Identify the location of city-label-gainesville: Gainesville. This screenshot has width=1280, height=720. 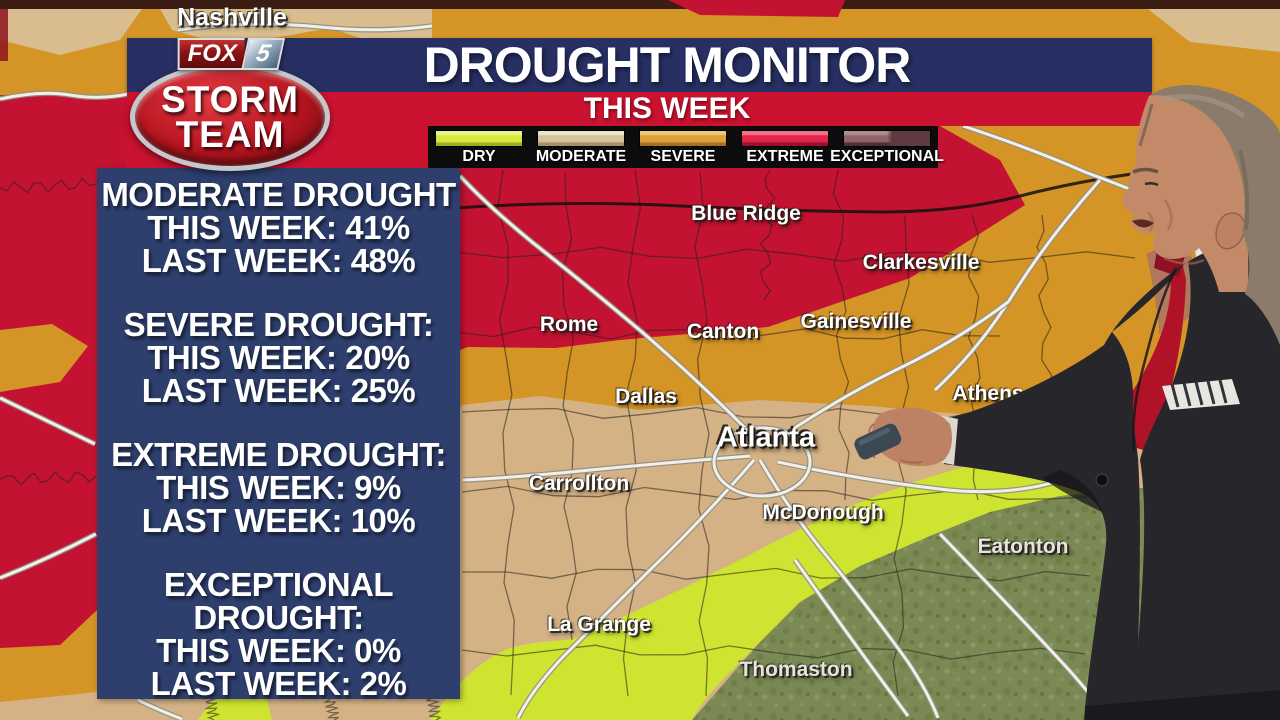
(856, 321).